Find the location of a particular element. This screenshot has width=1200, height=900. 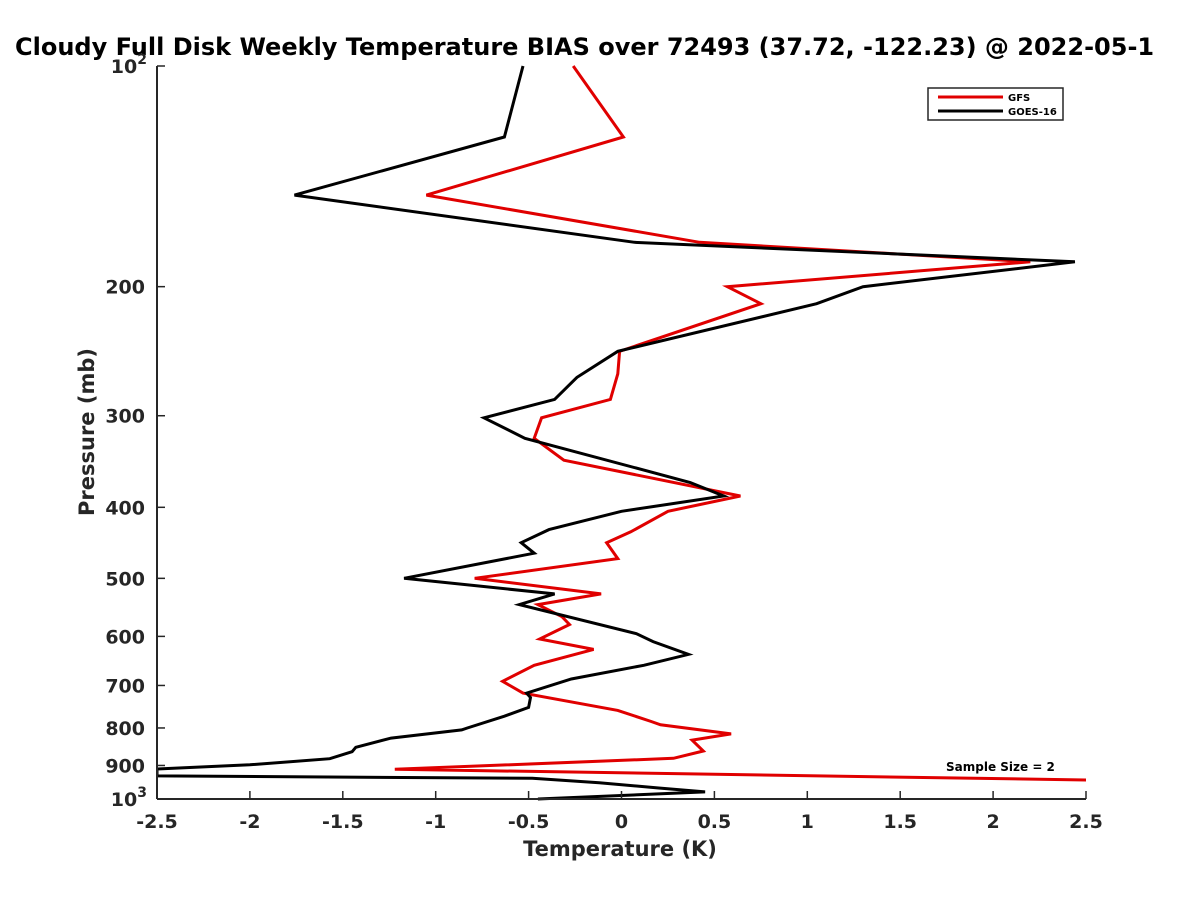

x-tick-label: -0.5 is located at coordinates (529, 822).